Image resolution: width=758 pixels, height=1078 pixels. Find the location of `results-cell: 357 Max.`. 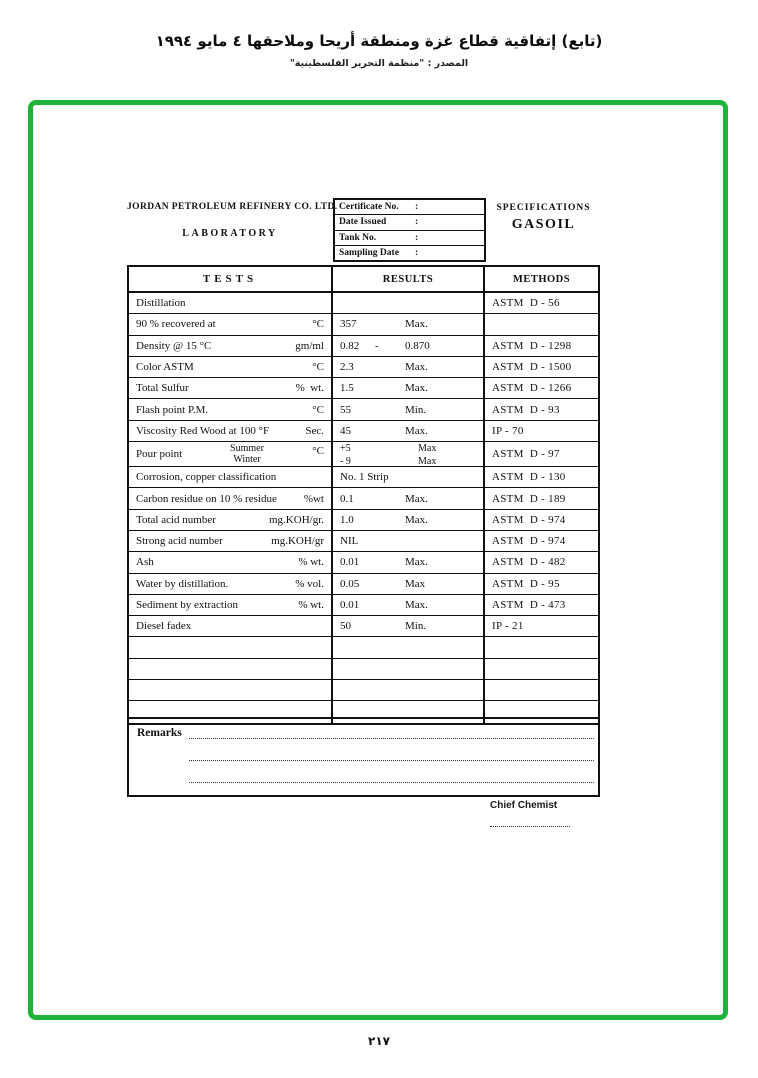

results-cell: 357 Max. is located at coordinates (409, 324).